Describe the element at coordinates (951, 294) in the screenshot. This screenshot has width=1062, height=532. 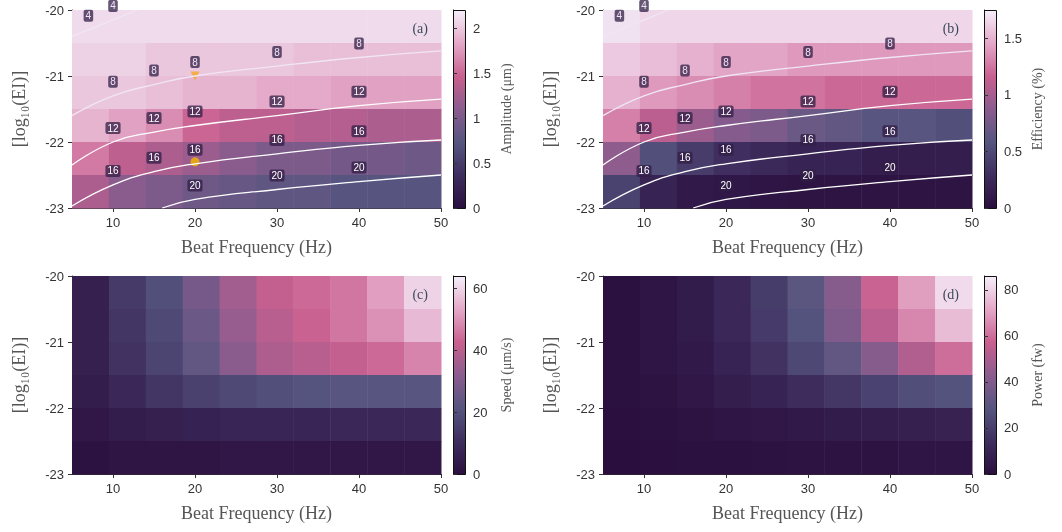
I see `text: (d)` at that location.